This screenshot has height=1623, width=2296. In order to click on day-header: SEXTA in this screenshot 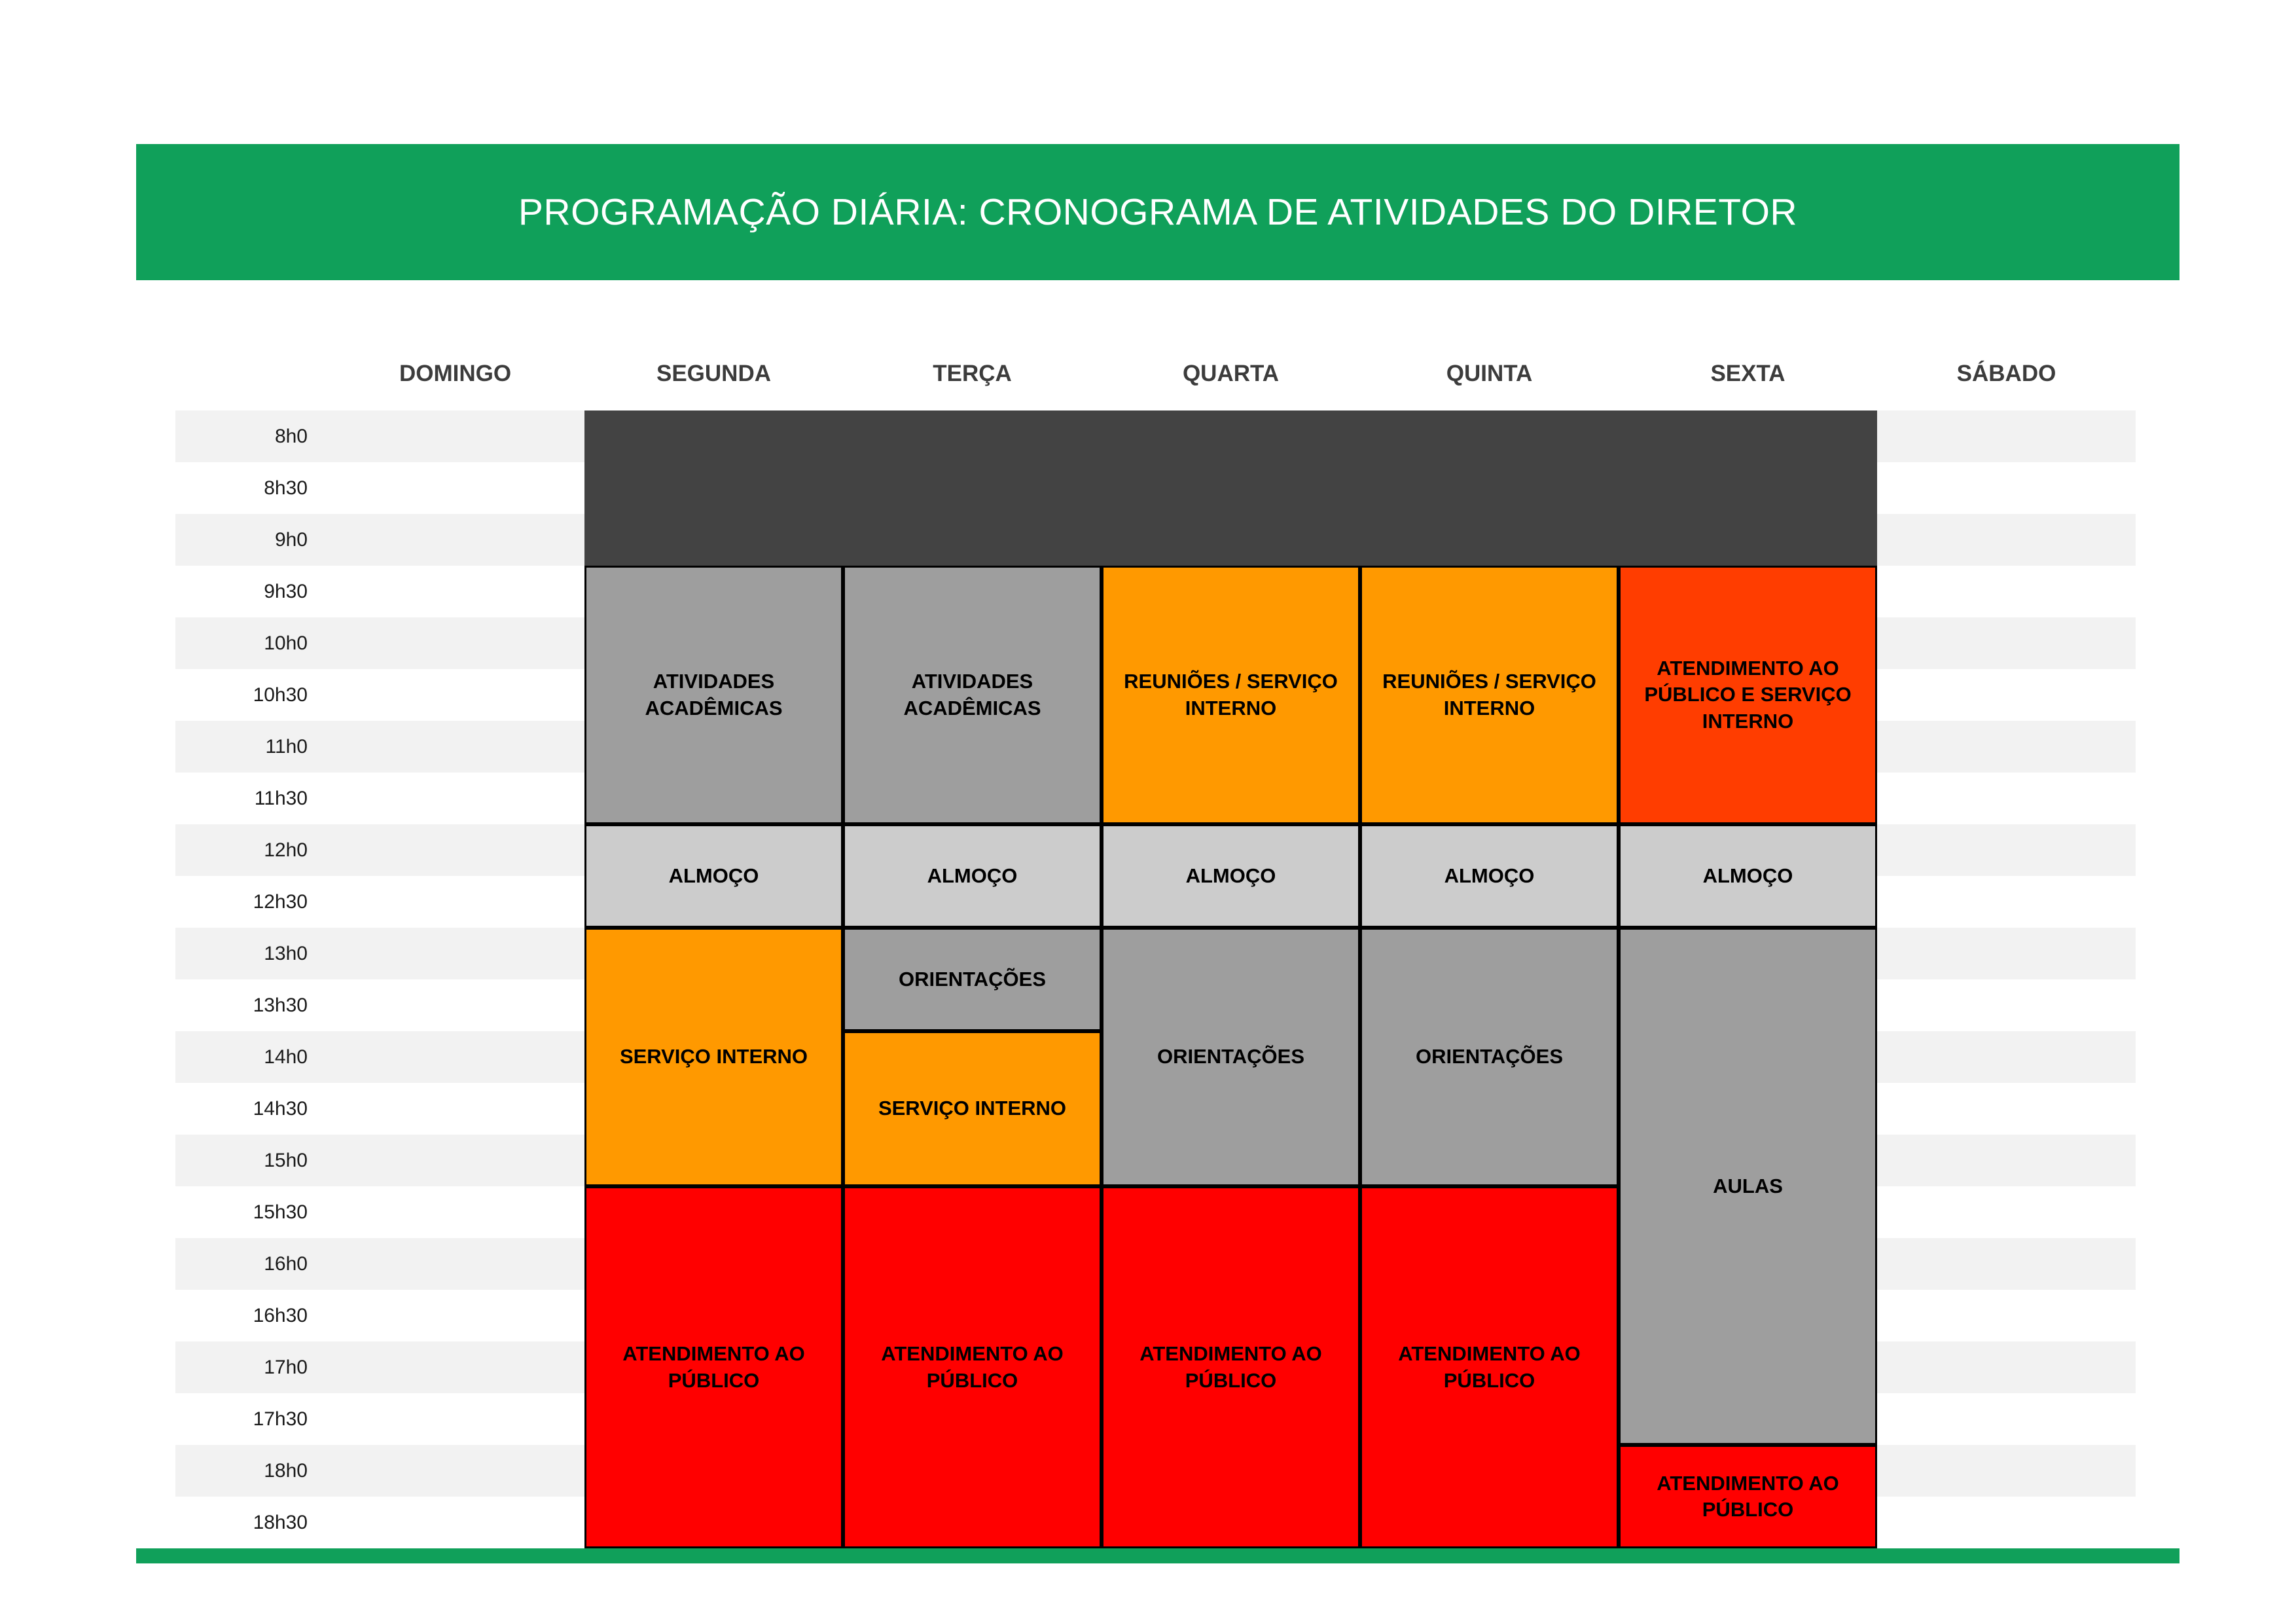, I will do `click(1747, 373)`.